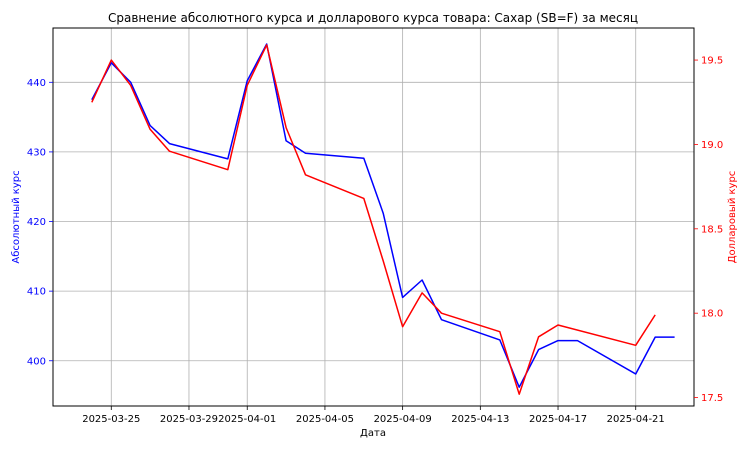 This screenshot has height=450, width=750. Describe the element at coordinates (712, 314) in the screenshot. I see `y-right-tick-label: 18.0` at that location.